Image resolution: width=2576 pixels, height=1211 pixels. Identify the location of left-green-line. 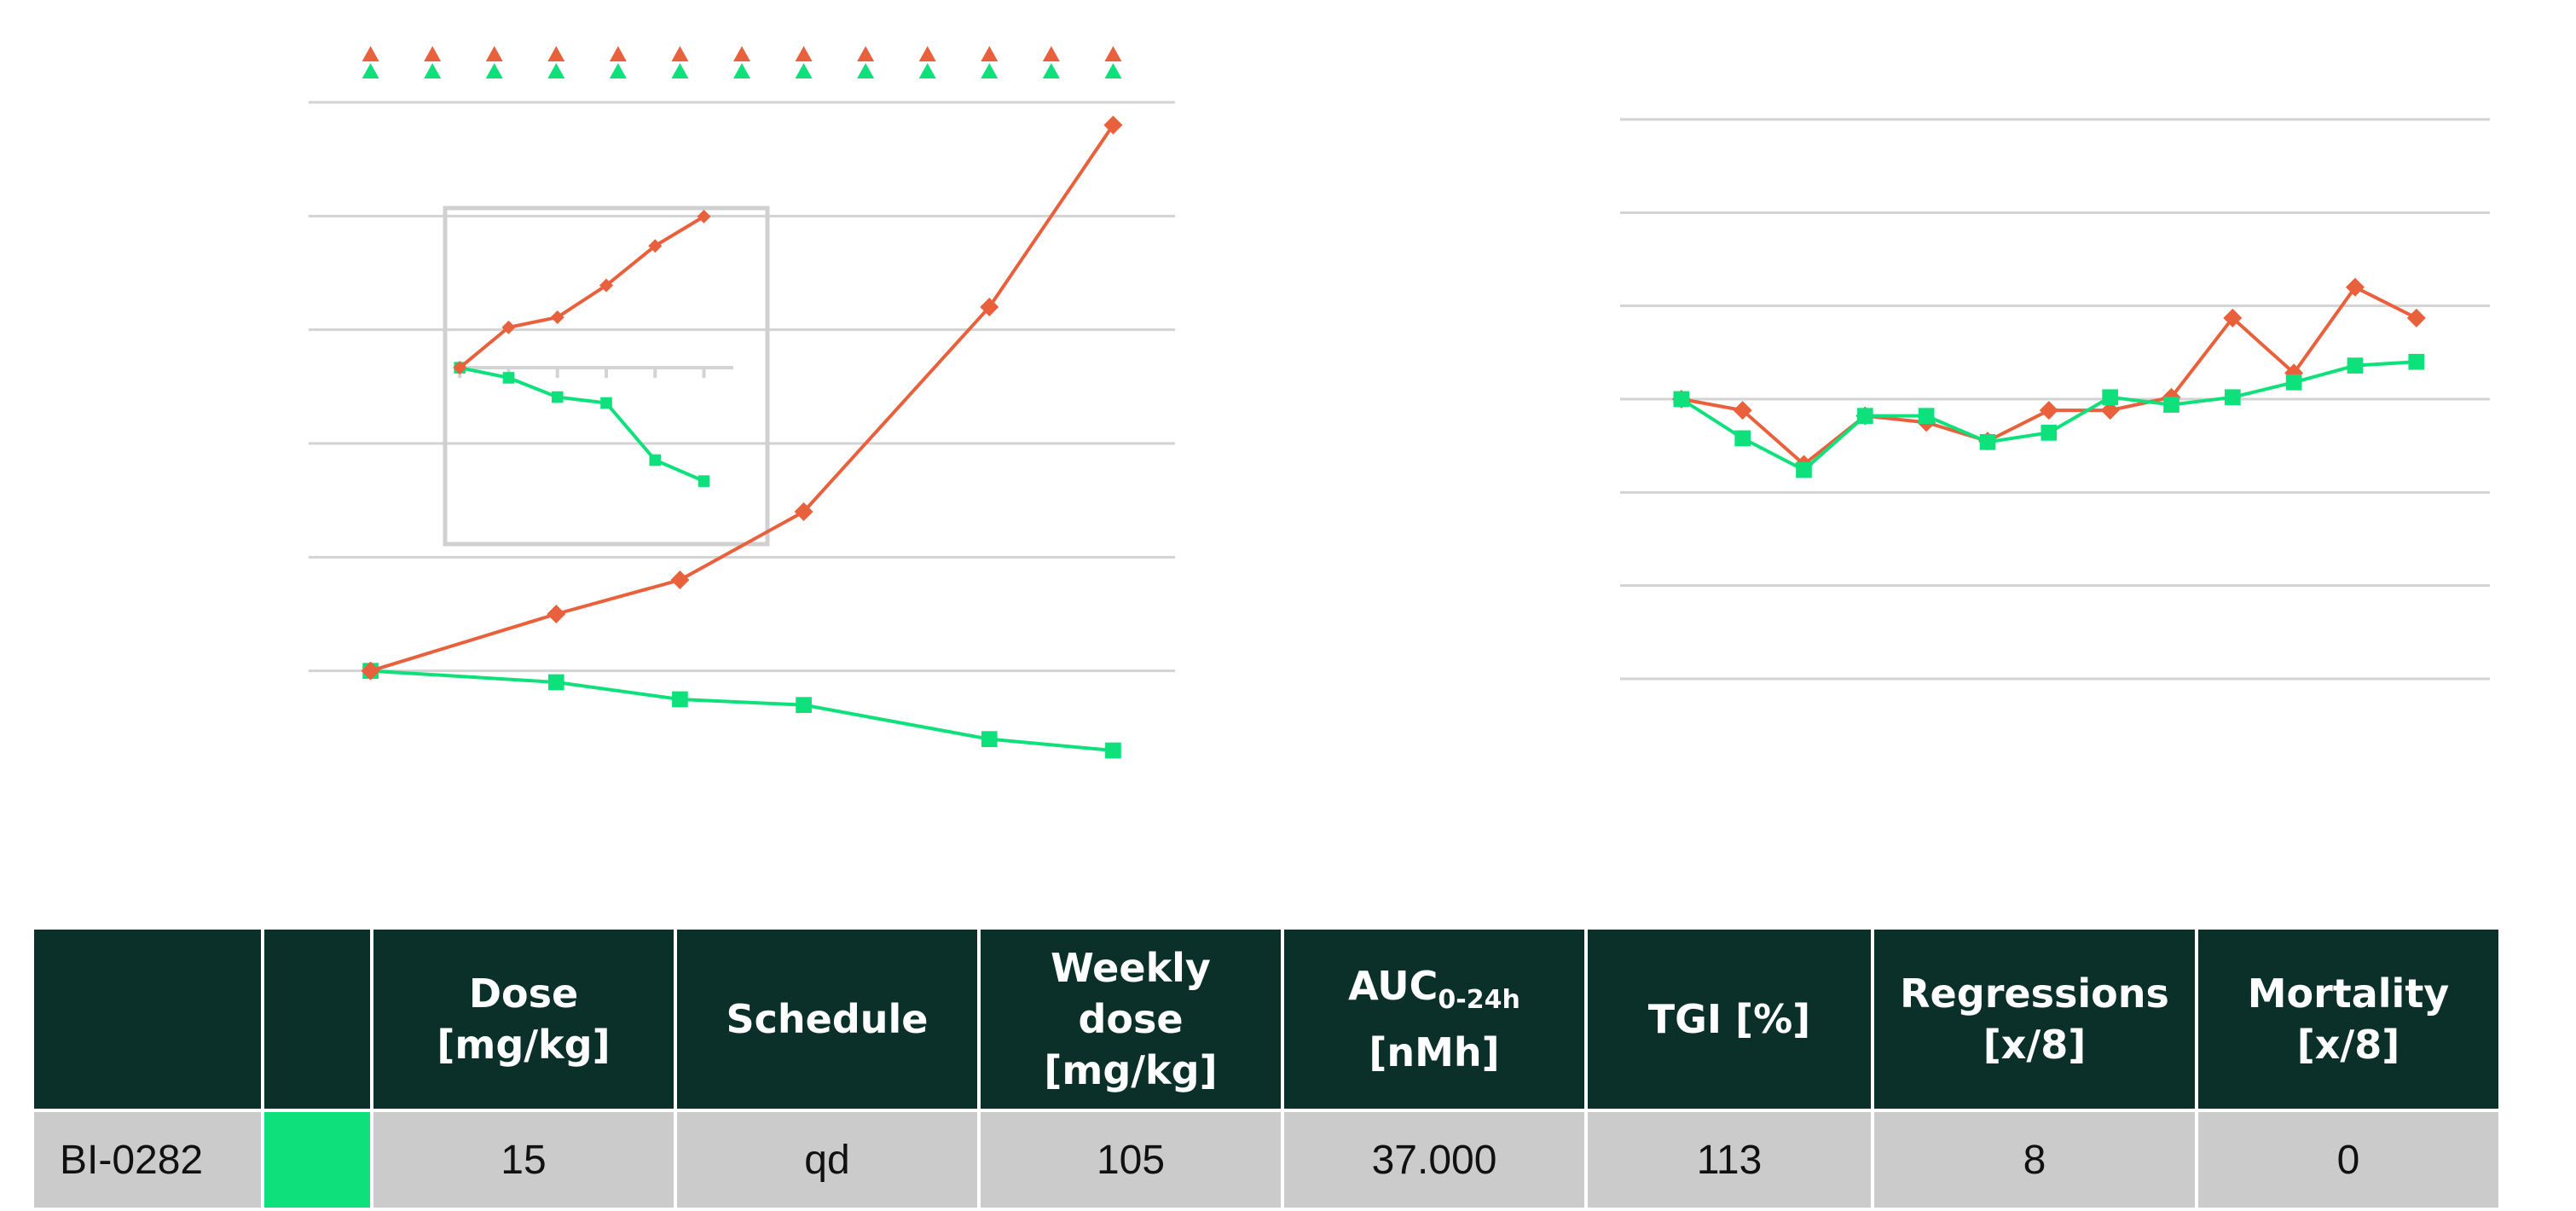
(742, 710).